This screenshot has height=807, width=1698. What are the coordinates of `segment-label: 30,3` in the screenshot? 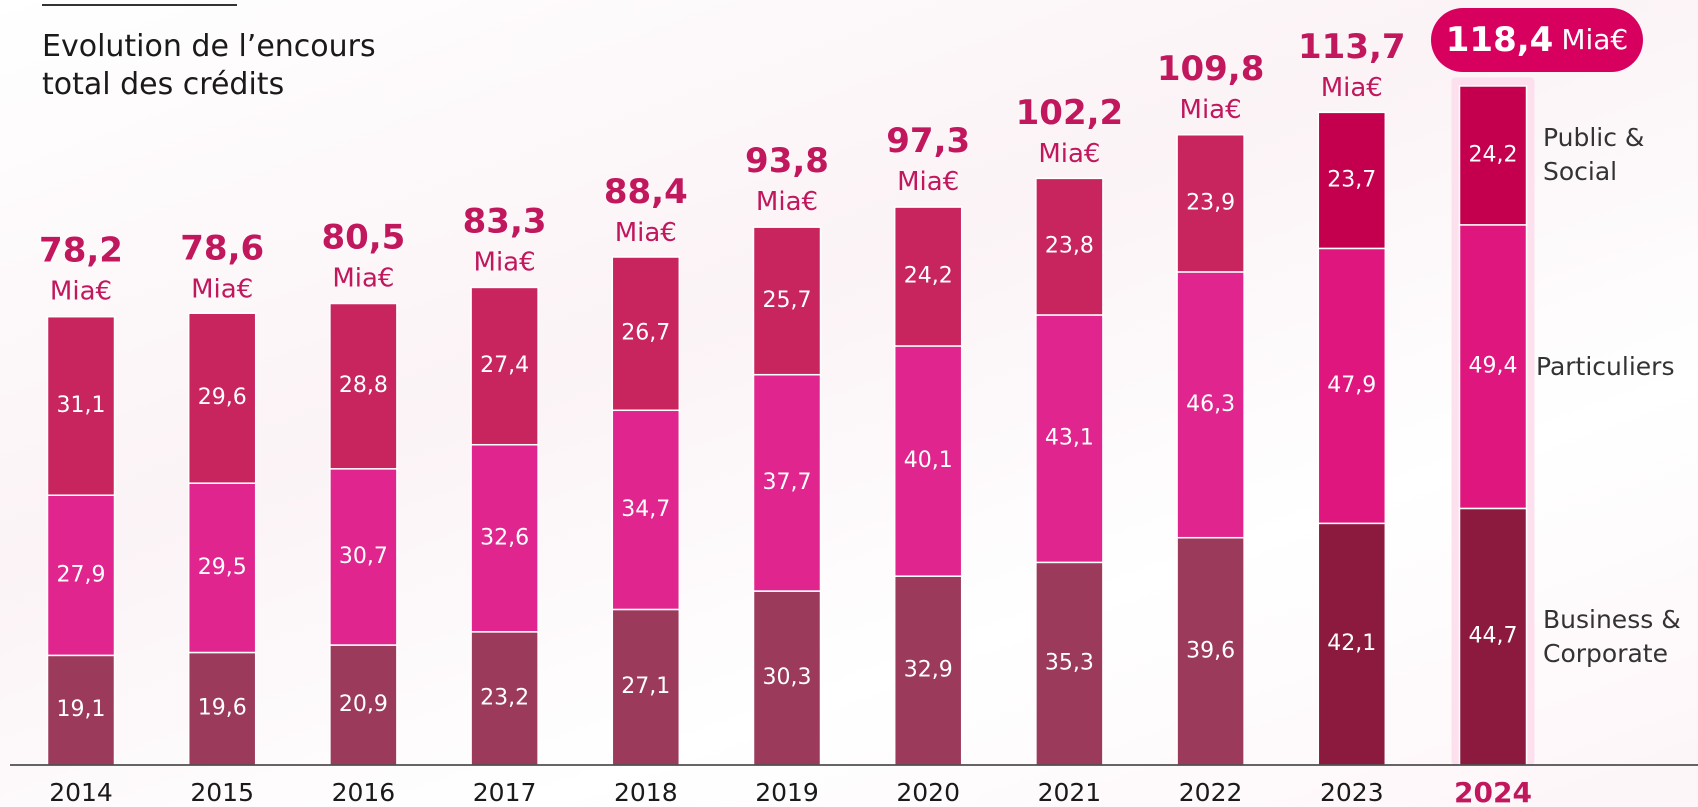 It's located at (787, 677).